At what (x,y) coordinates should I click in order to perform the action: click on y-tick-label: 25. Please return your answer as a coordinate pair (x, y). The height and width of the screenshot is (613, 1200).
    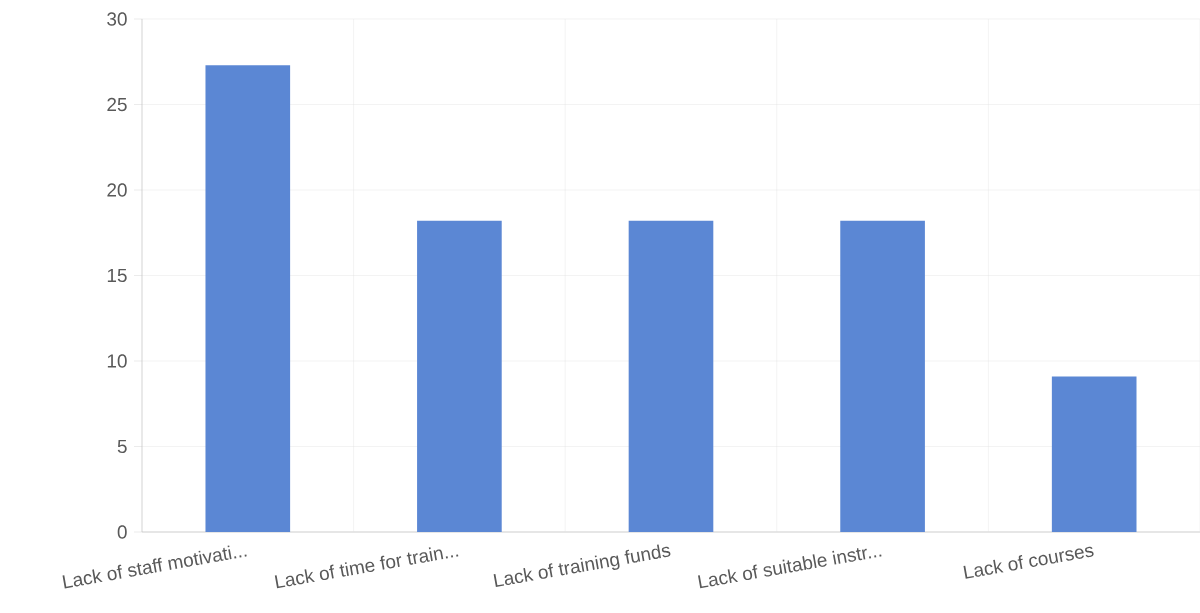
    Looking at the image, I should click on (117, 104).